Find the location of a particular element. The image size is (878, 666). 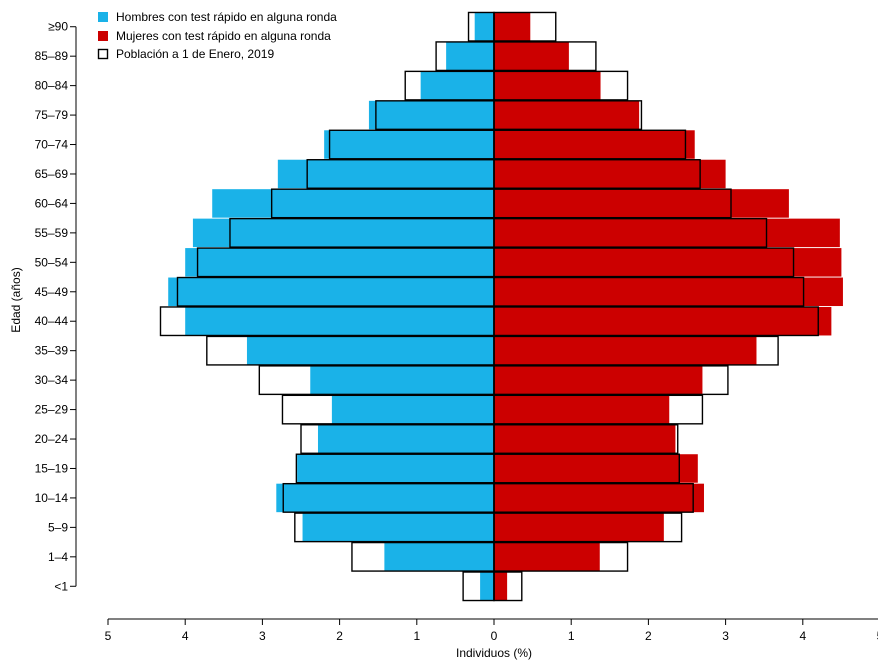

y-tick-label-8: 35–39 is located at coordinates (52, 351).